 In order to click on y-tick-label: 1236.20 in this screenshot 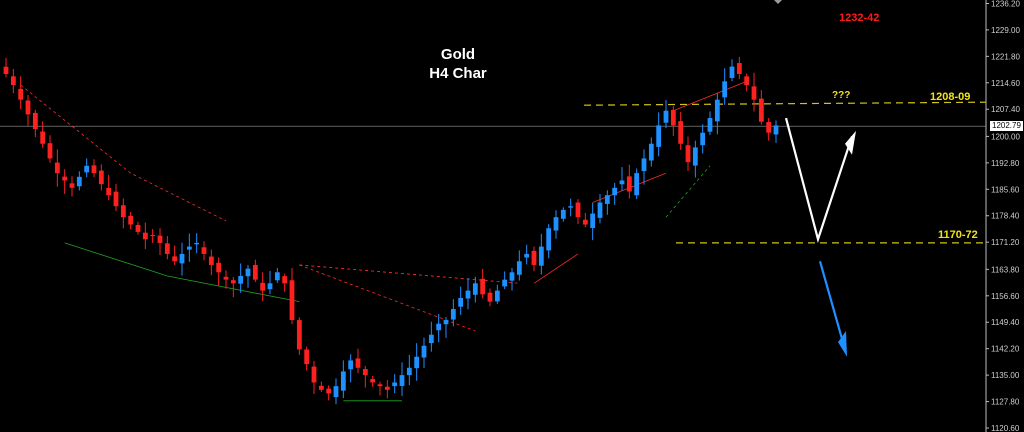, I will do `click(1005, 4)`.